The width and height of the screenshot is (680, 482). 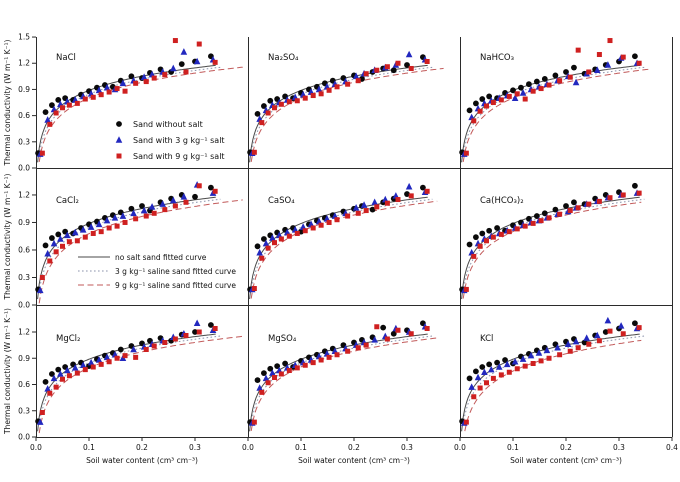 What do you see at coordinates (7, 236) in the screenshot?
I see `y-axis-title: Thermal conductivity (W m⁻¹ K⁻¹)` at bounding box center [7, 236].